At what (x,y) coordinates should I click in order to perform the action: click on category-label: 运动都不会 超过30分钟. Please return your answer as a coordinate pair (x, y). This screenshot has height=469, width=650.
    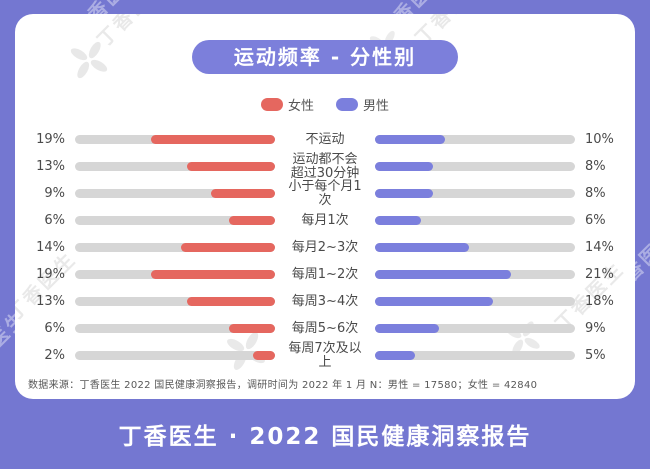
    Looking at the image, I should click on (325, 166).